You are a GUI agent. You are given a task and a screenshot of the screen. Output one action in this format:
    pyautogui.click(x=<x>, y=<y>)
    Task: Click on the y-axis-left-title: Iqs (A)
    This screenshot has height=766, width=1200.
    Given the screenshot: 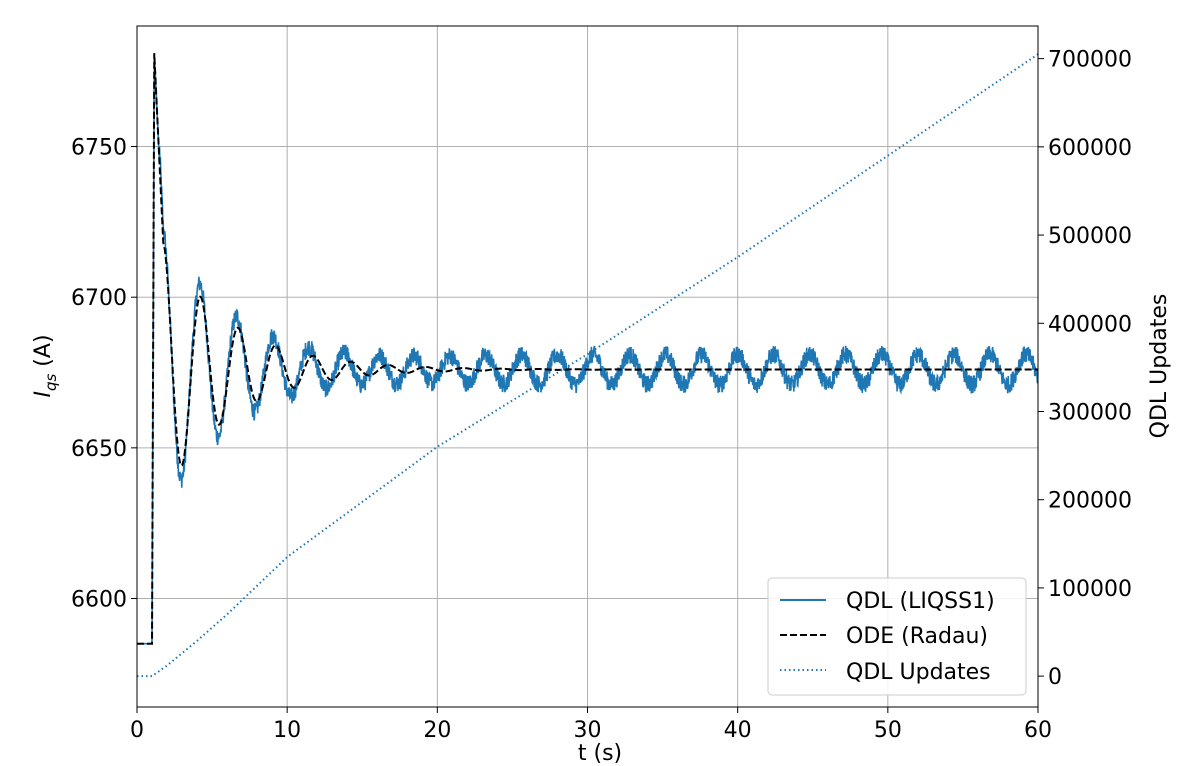 What is the action you would take?
    pyautogui.click(x=45, y=365)
    